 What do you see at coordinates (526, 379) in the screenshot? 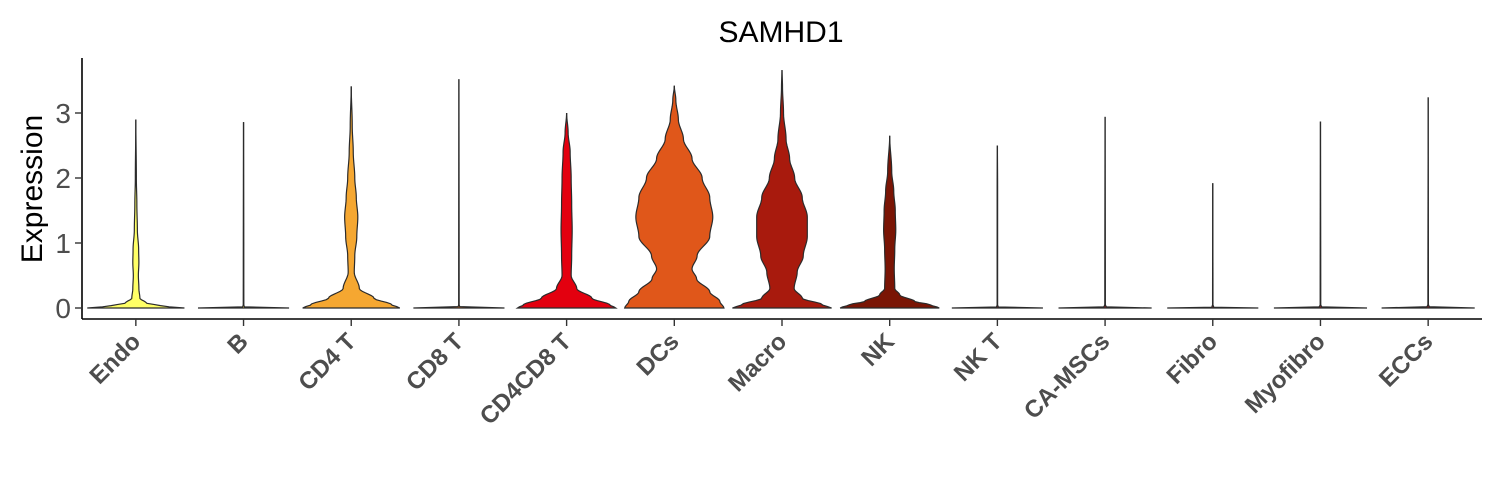
I see `x-tick-label: CD4CD8 T` at bounding box center [526, 379].